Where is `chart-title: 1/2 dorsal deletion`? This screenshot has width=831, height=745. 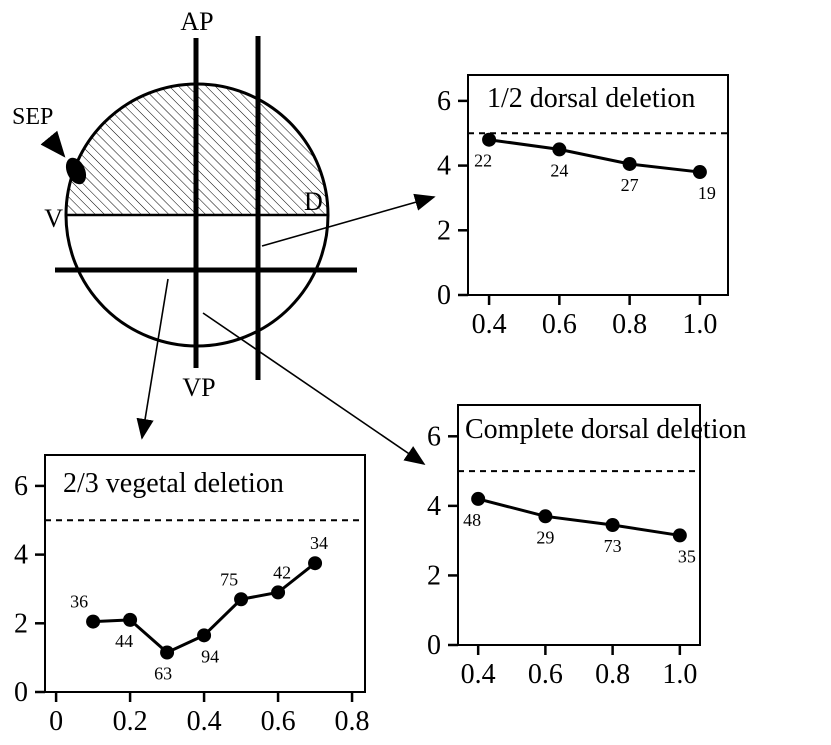
chart-title: 1/2 dorsal deletion is located at coordinates (591, 98).